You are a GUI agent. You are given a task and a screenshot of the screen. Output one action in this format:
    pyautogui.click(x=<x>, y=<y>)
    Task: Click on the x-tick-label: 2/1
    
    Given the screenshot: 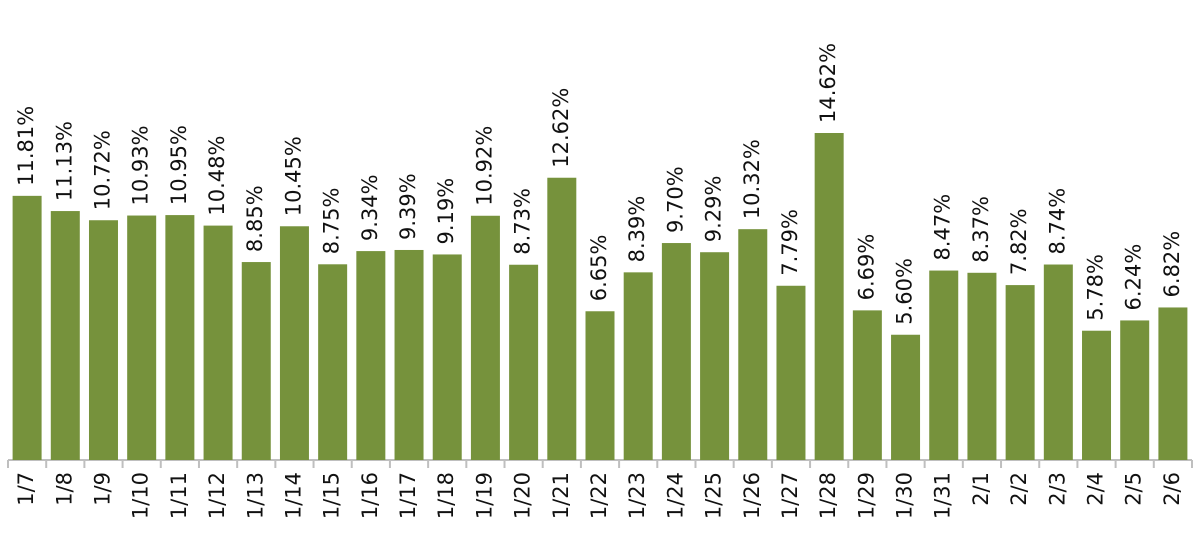 What is the action you would take?
    pyautogui.click(x=981, y=489)
    